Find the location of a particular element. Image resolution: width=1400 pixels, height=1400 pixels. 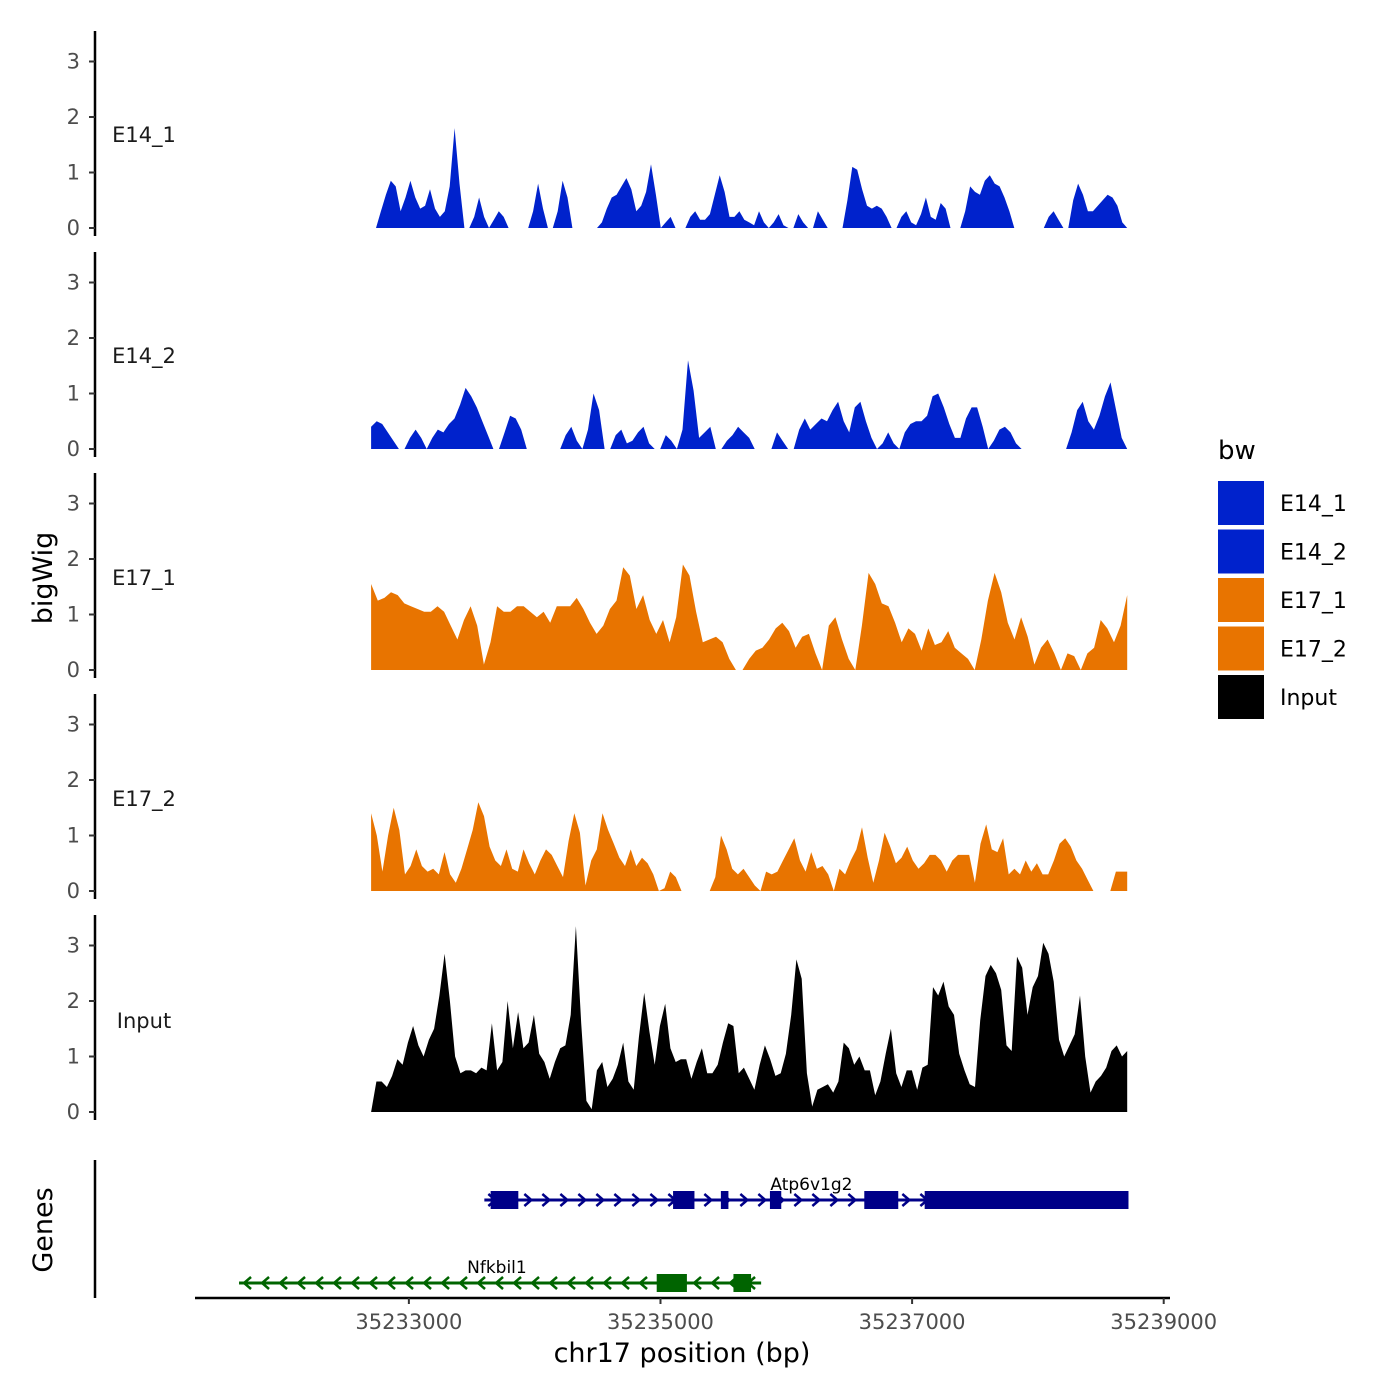

track-E17_1: 0 1 2 3 E17_1 is located at coordinates (597, 577).